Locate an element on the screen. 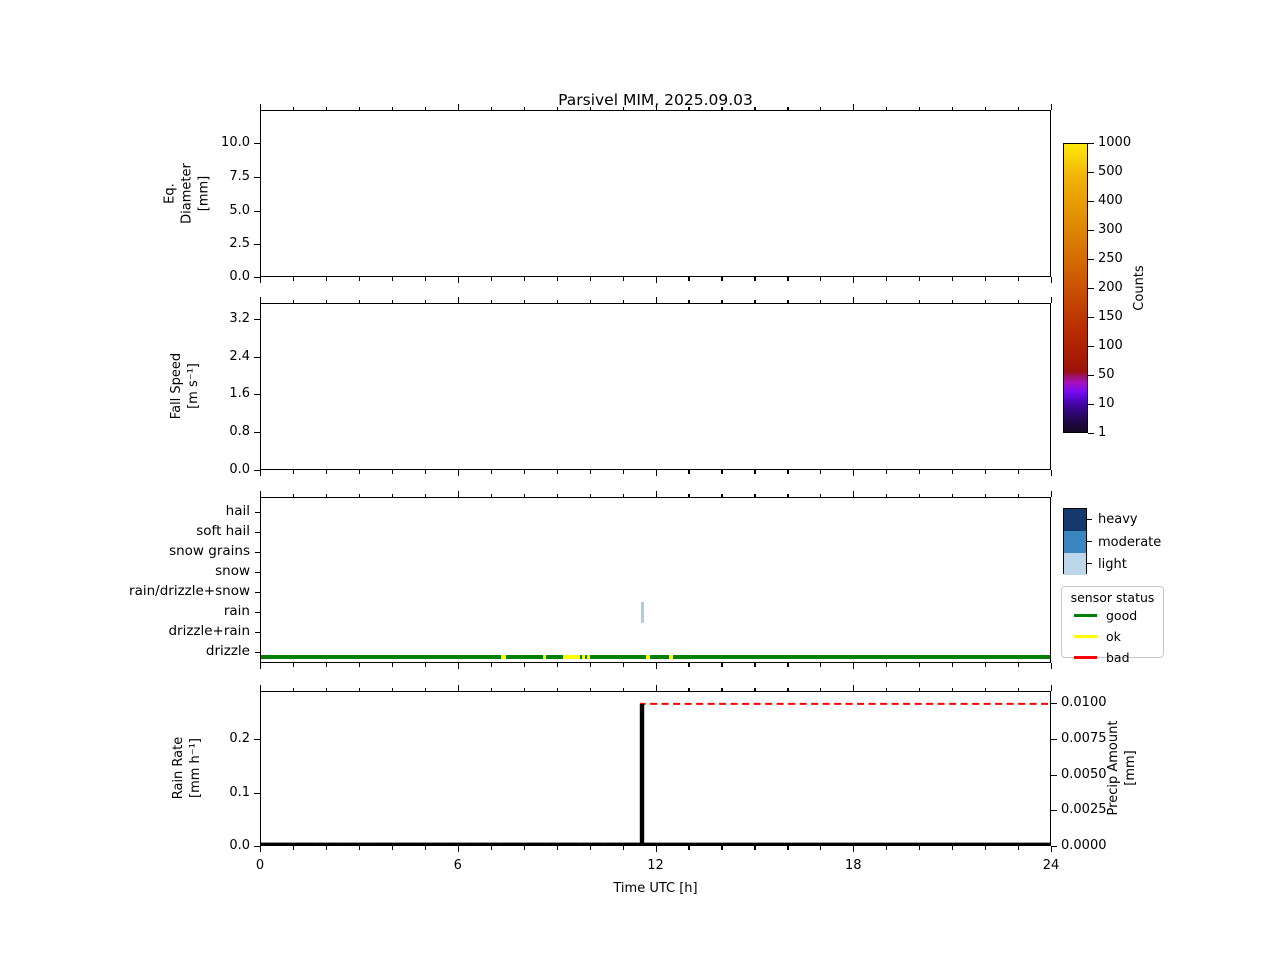 The height and width of the screenshot is (960, 1280). y-tick-label: 0.0000 is located at coordinates (1084, 845).